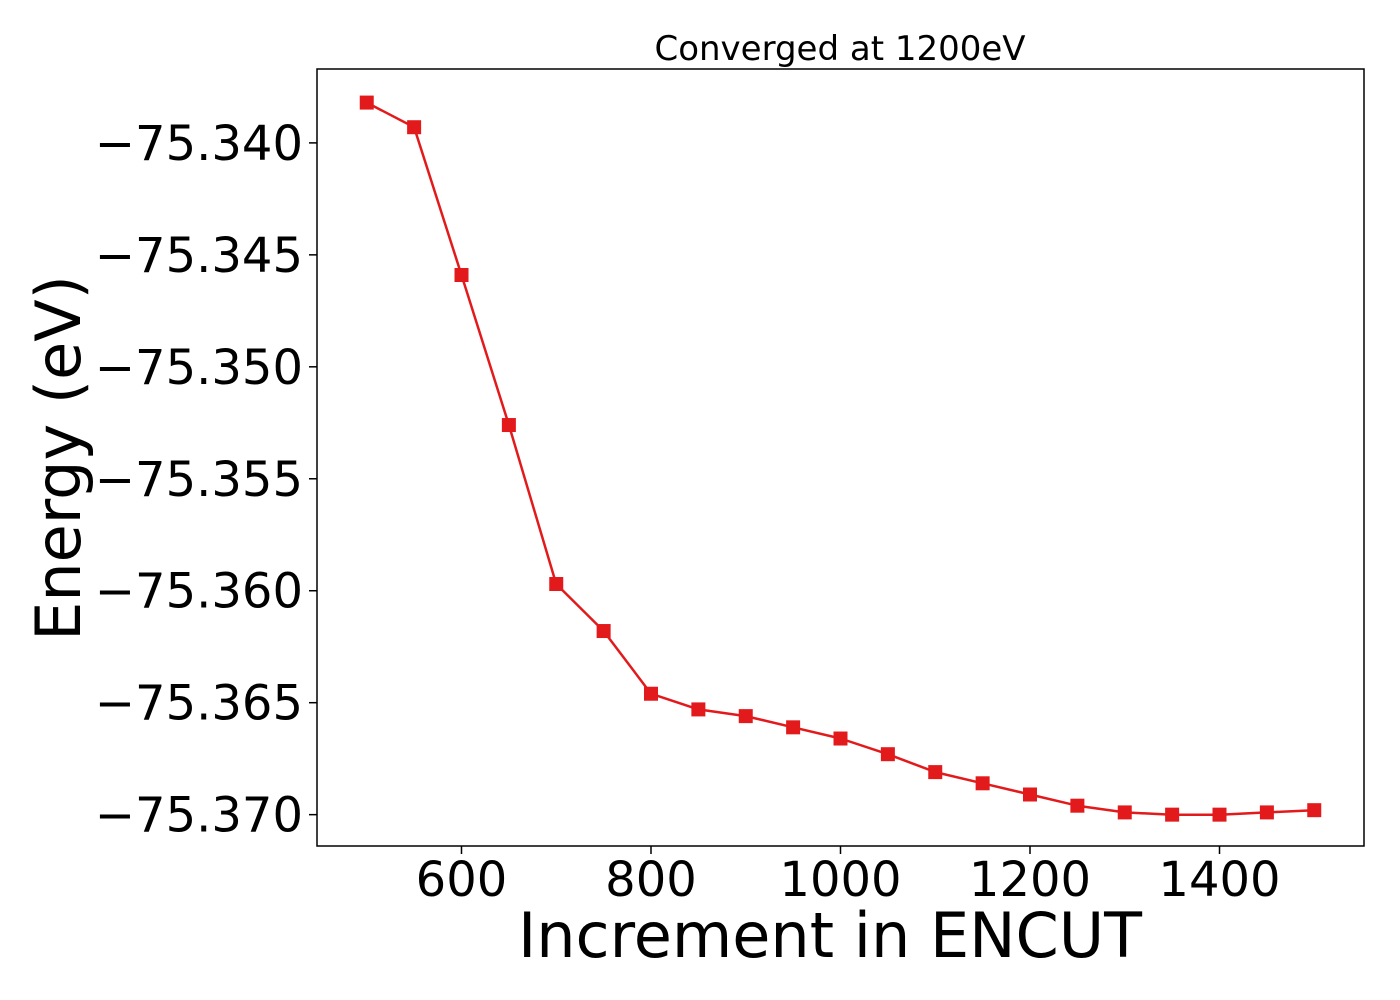 The width and height of the screenshot is (1400, 1000). What do you see at coordinates (1030, 880) in the screenshot?
I see `x-tick-label: 1200` at bounding box center [1030, 880].